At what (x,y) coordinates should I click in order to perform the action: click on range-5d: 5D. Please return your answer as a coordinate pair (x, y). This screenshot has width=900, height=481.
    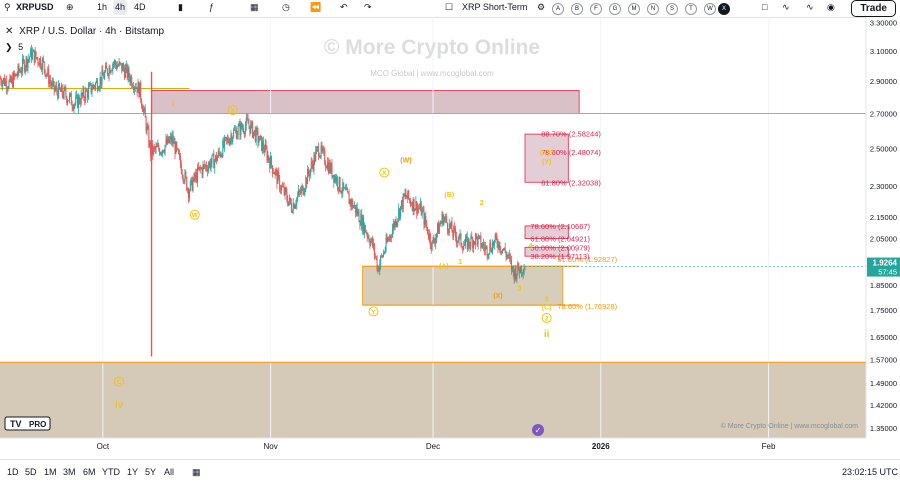
    Looking at the image, I should click on (31, 472).